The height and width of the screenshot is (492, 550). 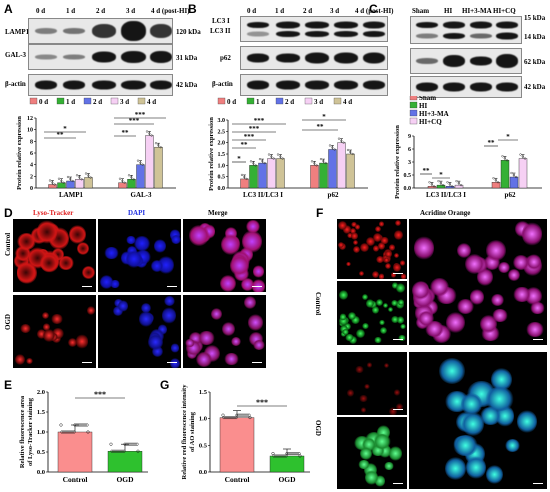 What do you see at coordinates (318, 102) in the screenshot?
I see `legend-label: 3 d` at bounding box center [318, 102].